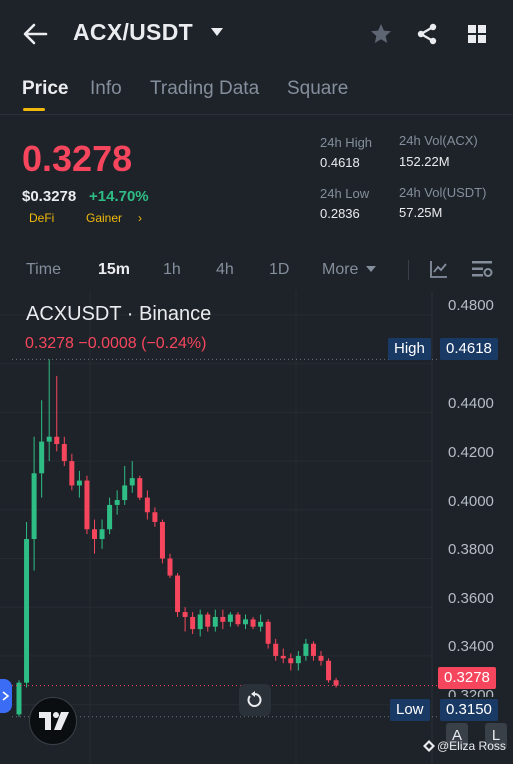 This screenshot has height=764, width=513. I want to click on chart-settings-icon, so click(482, 269).